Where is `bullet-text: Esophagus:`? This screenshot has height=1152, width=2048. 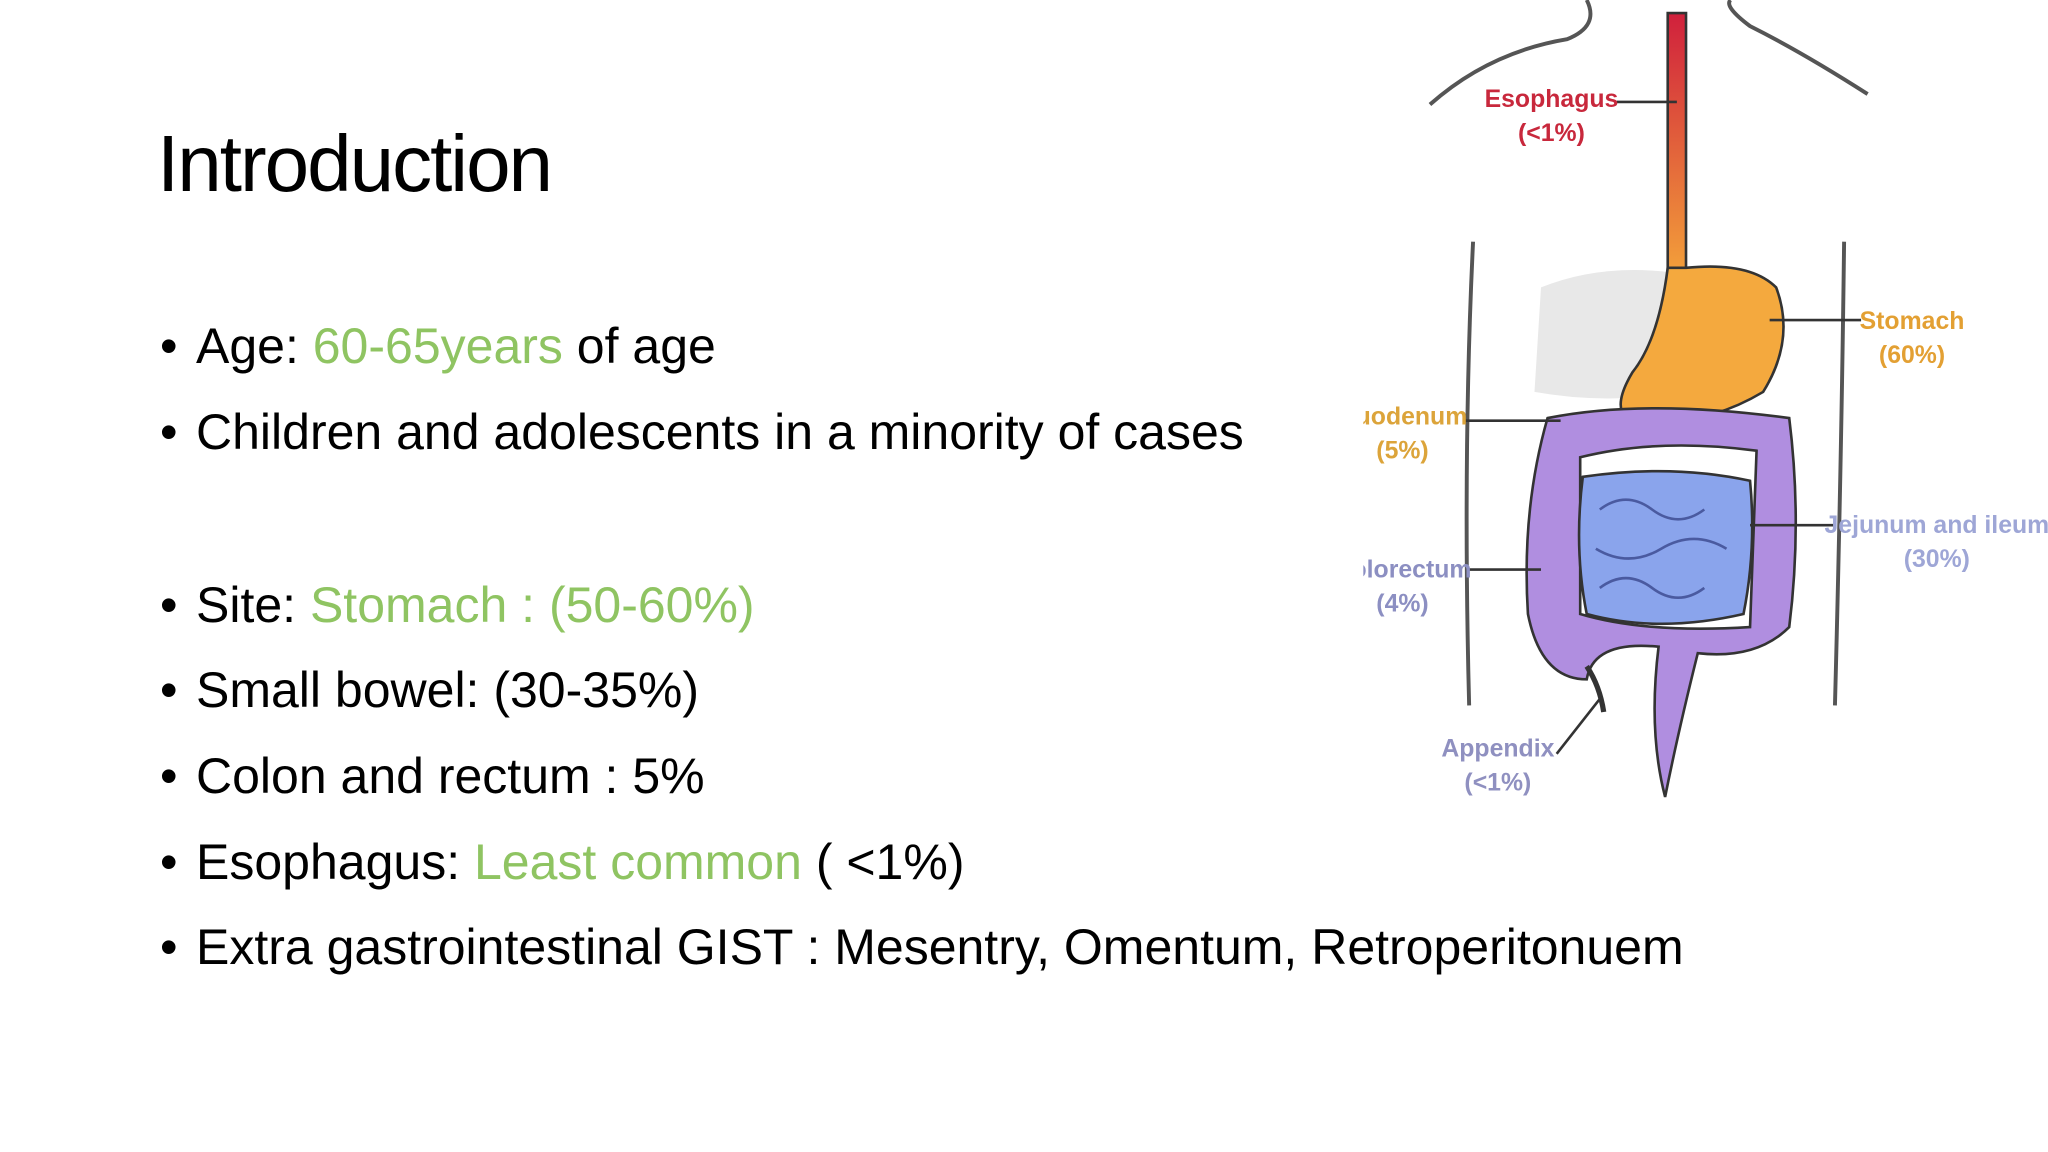 bullet-text: Esophagus: is located at coordinates (335, 862).